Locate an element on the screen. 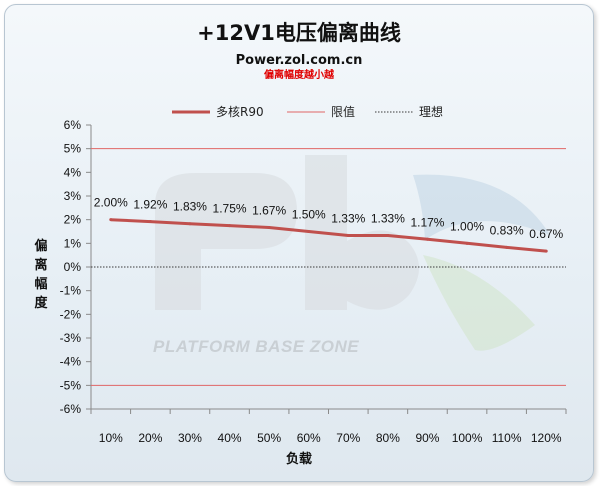 This screenshot has height=486, width=600. data-label: 1.17% is located at coordinates (427, 222).